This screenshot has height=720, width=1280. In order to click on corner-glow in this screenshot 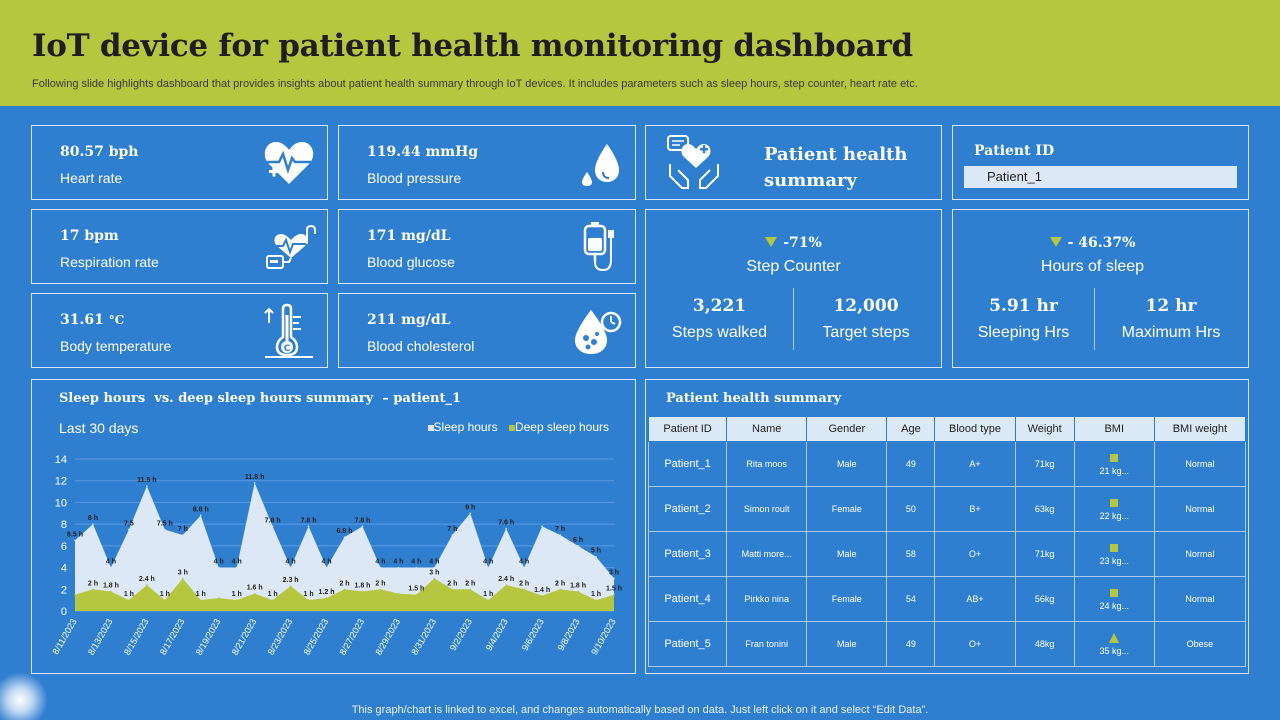, I will do `click(24, 696)`.